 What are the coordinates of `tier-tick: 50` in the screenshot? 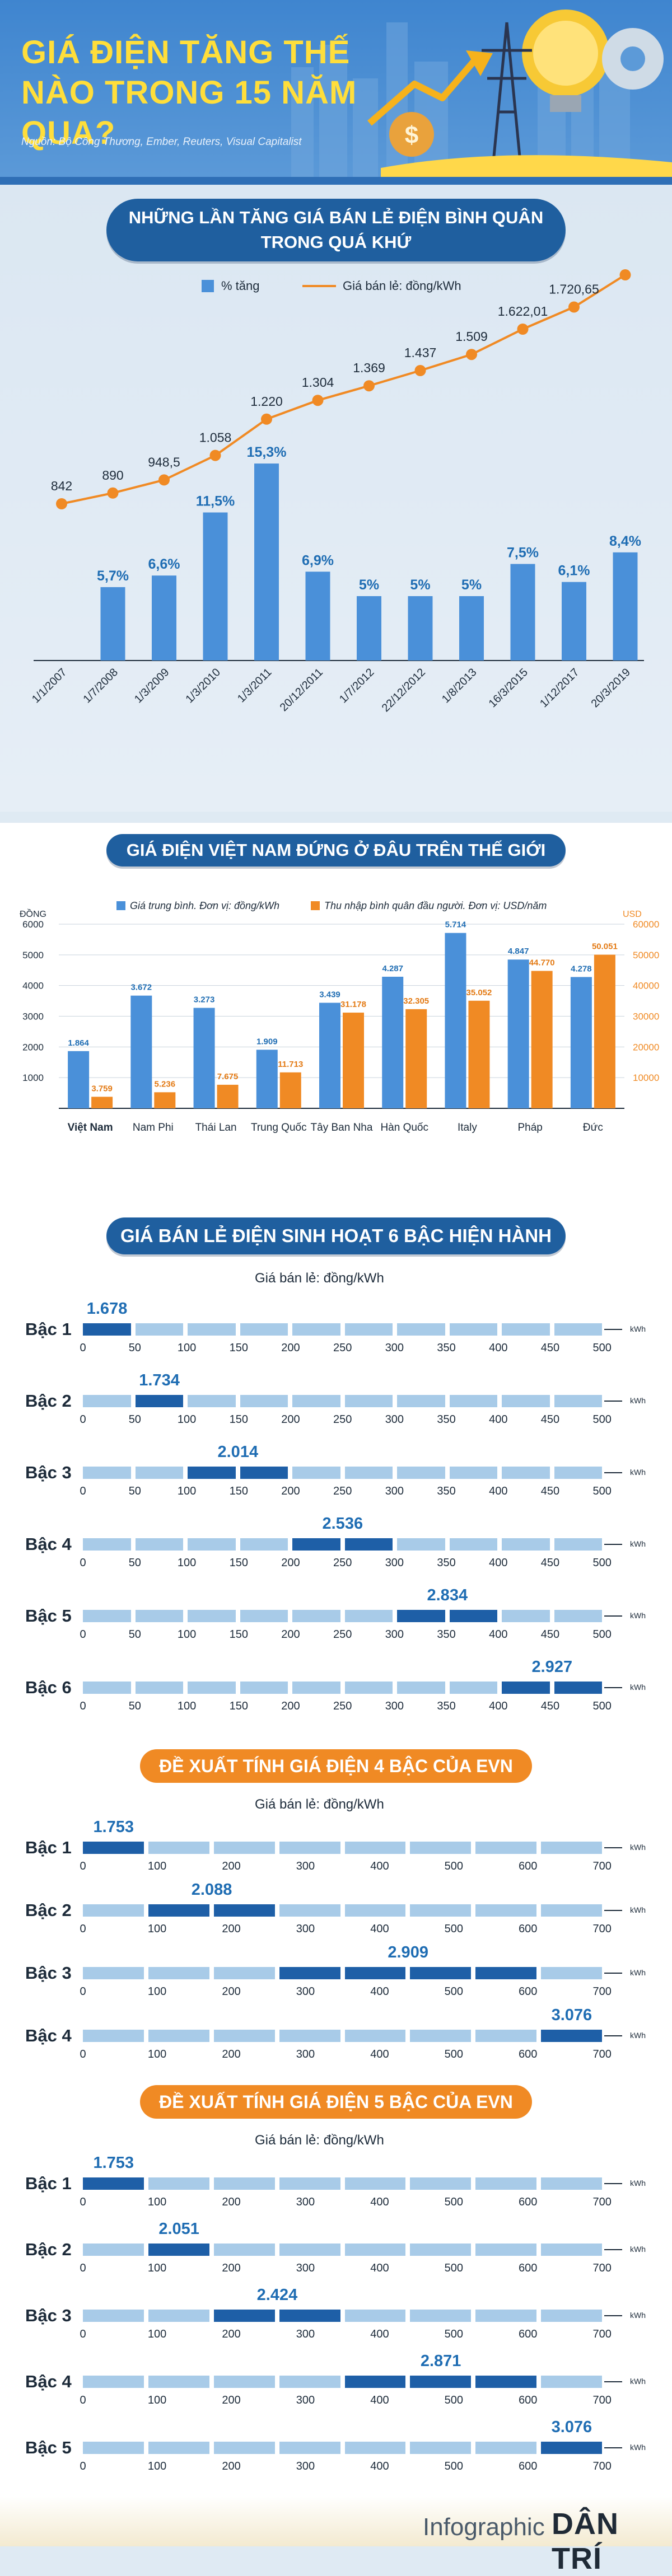 It's located at (135, 1420).